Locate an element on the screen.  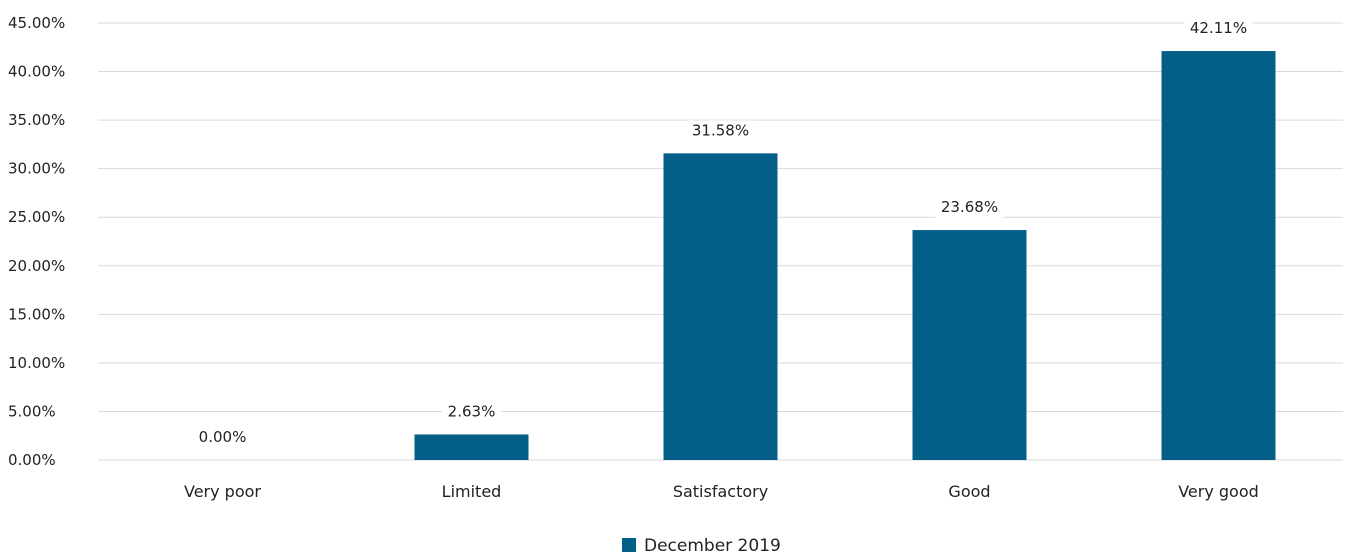
y-tick-label: 5.00% is located at coordinates (32, 411).